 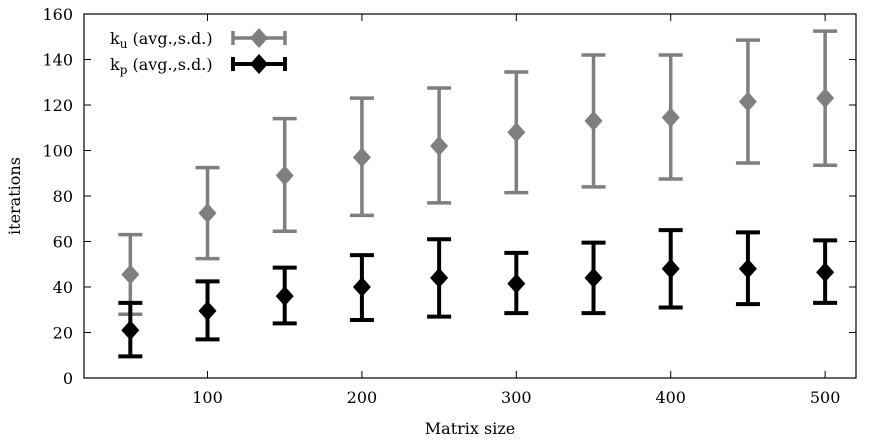 I want to click on legend-entry: ku (avg.,s.d.), so click(x=198, y=39).